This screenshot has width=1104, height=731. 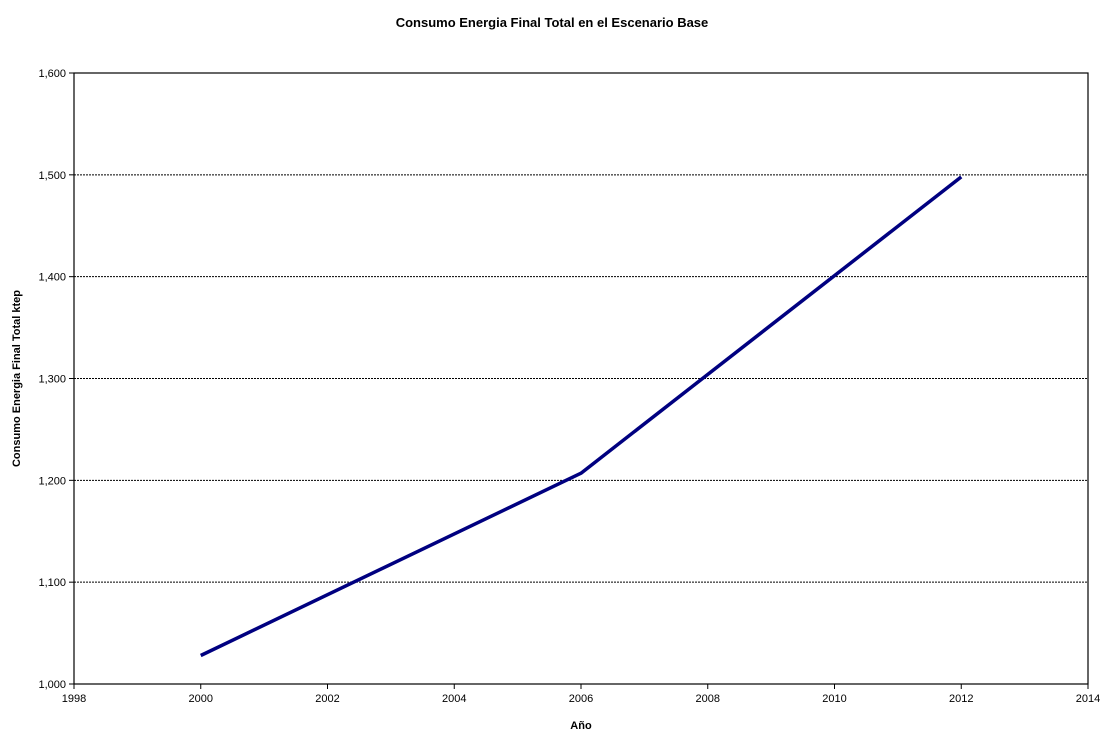 What do you see at coordinates (52, 74) in the screenshot?
I see `y-tick-label: 1,600` at bounding box center [52, 74].